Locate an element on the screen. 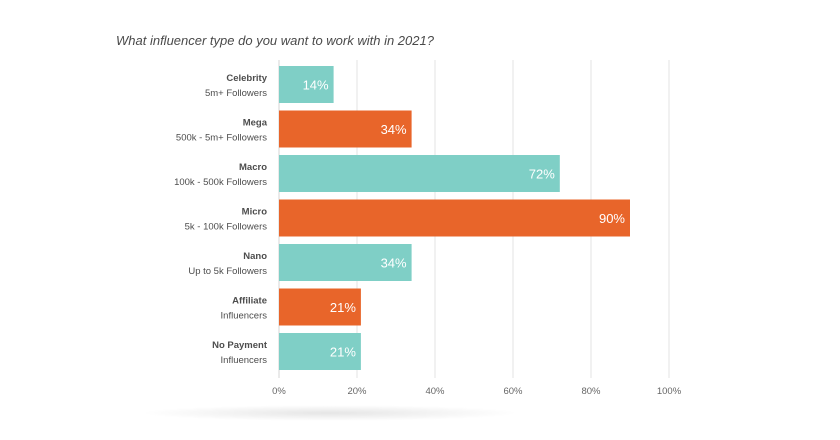 Image resolution: width=840 pixels, height=440 pixels. bar-value-label: 72% is located at coordinates (542, 174).